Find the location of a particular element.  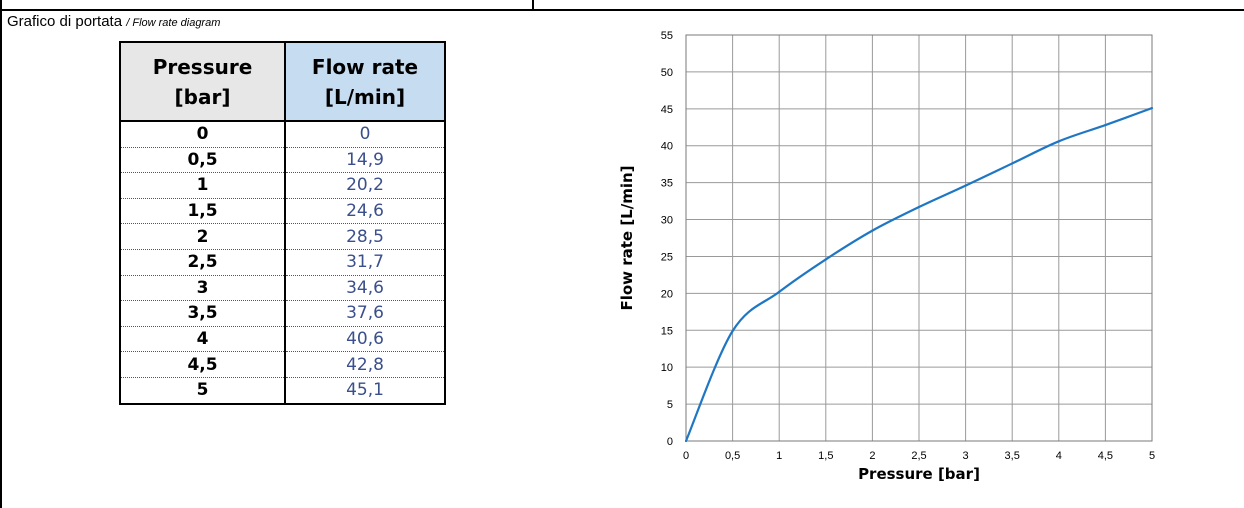

y-tick-label: 20 is located at coordinates (667, 294).